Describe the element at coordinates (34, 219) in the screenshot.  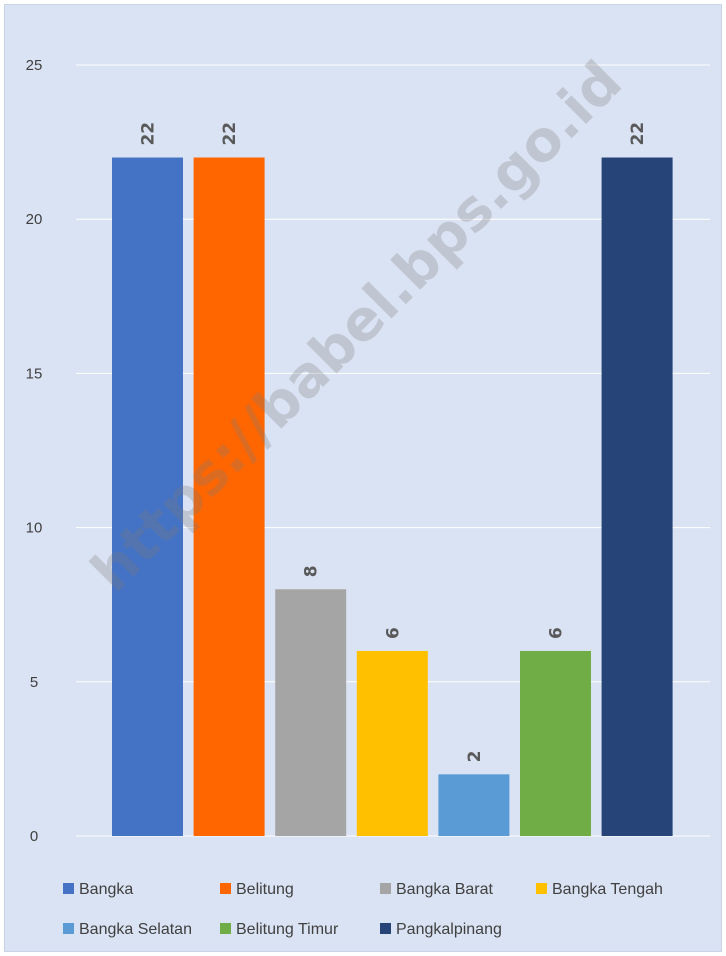
I see `y-tick-label: 20` at that location.